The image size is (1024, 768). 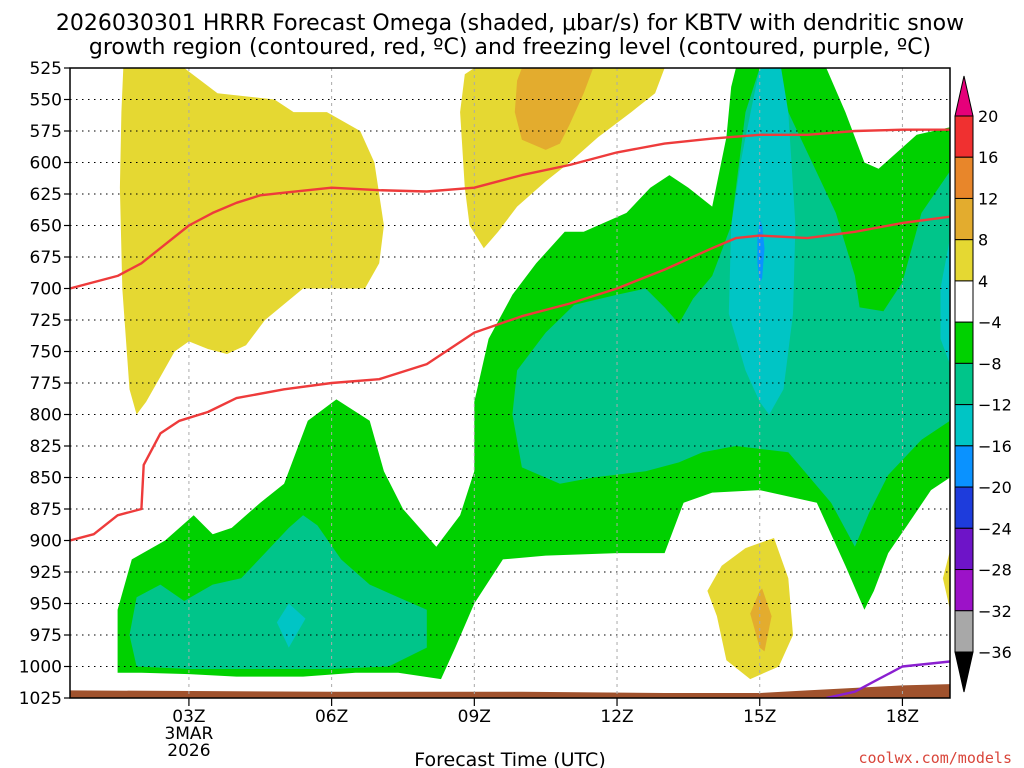 What do you see at coordinates (935, 758) in the screenshot?
I see `credit-text: coolwx.com/models` at bounding box center [935, 758].